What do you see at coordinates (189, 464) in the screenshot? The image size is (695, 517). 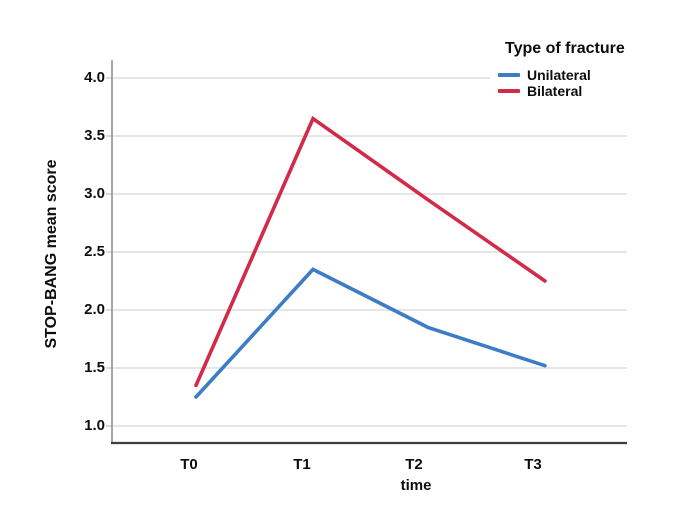 I see `x-tick-label: T0` at bounding box center [189, 464].